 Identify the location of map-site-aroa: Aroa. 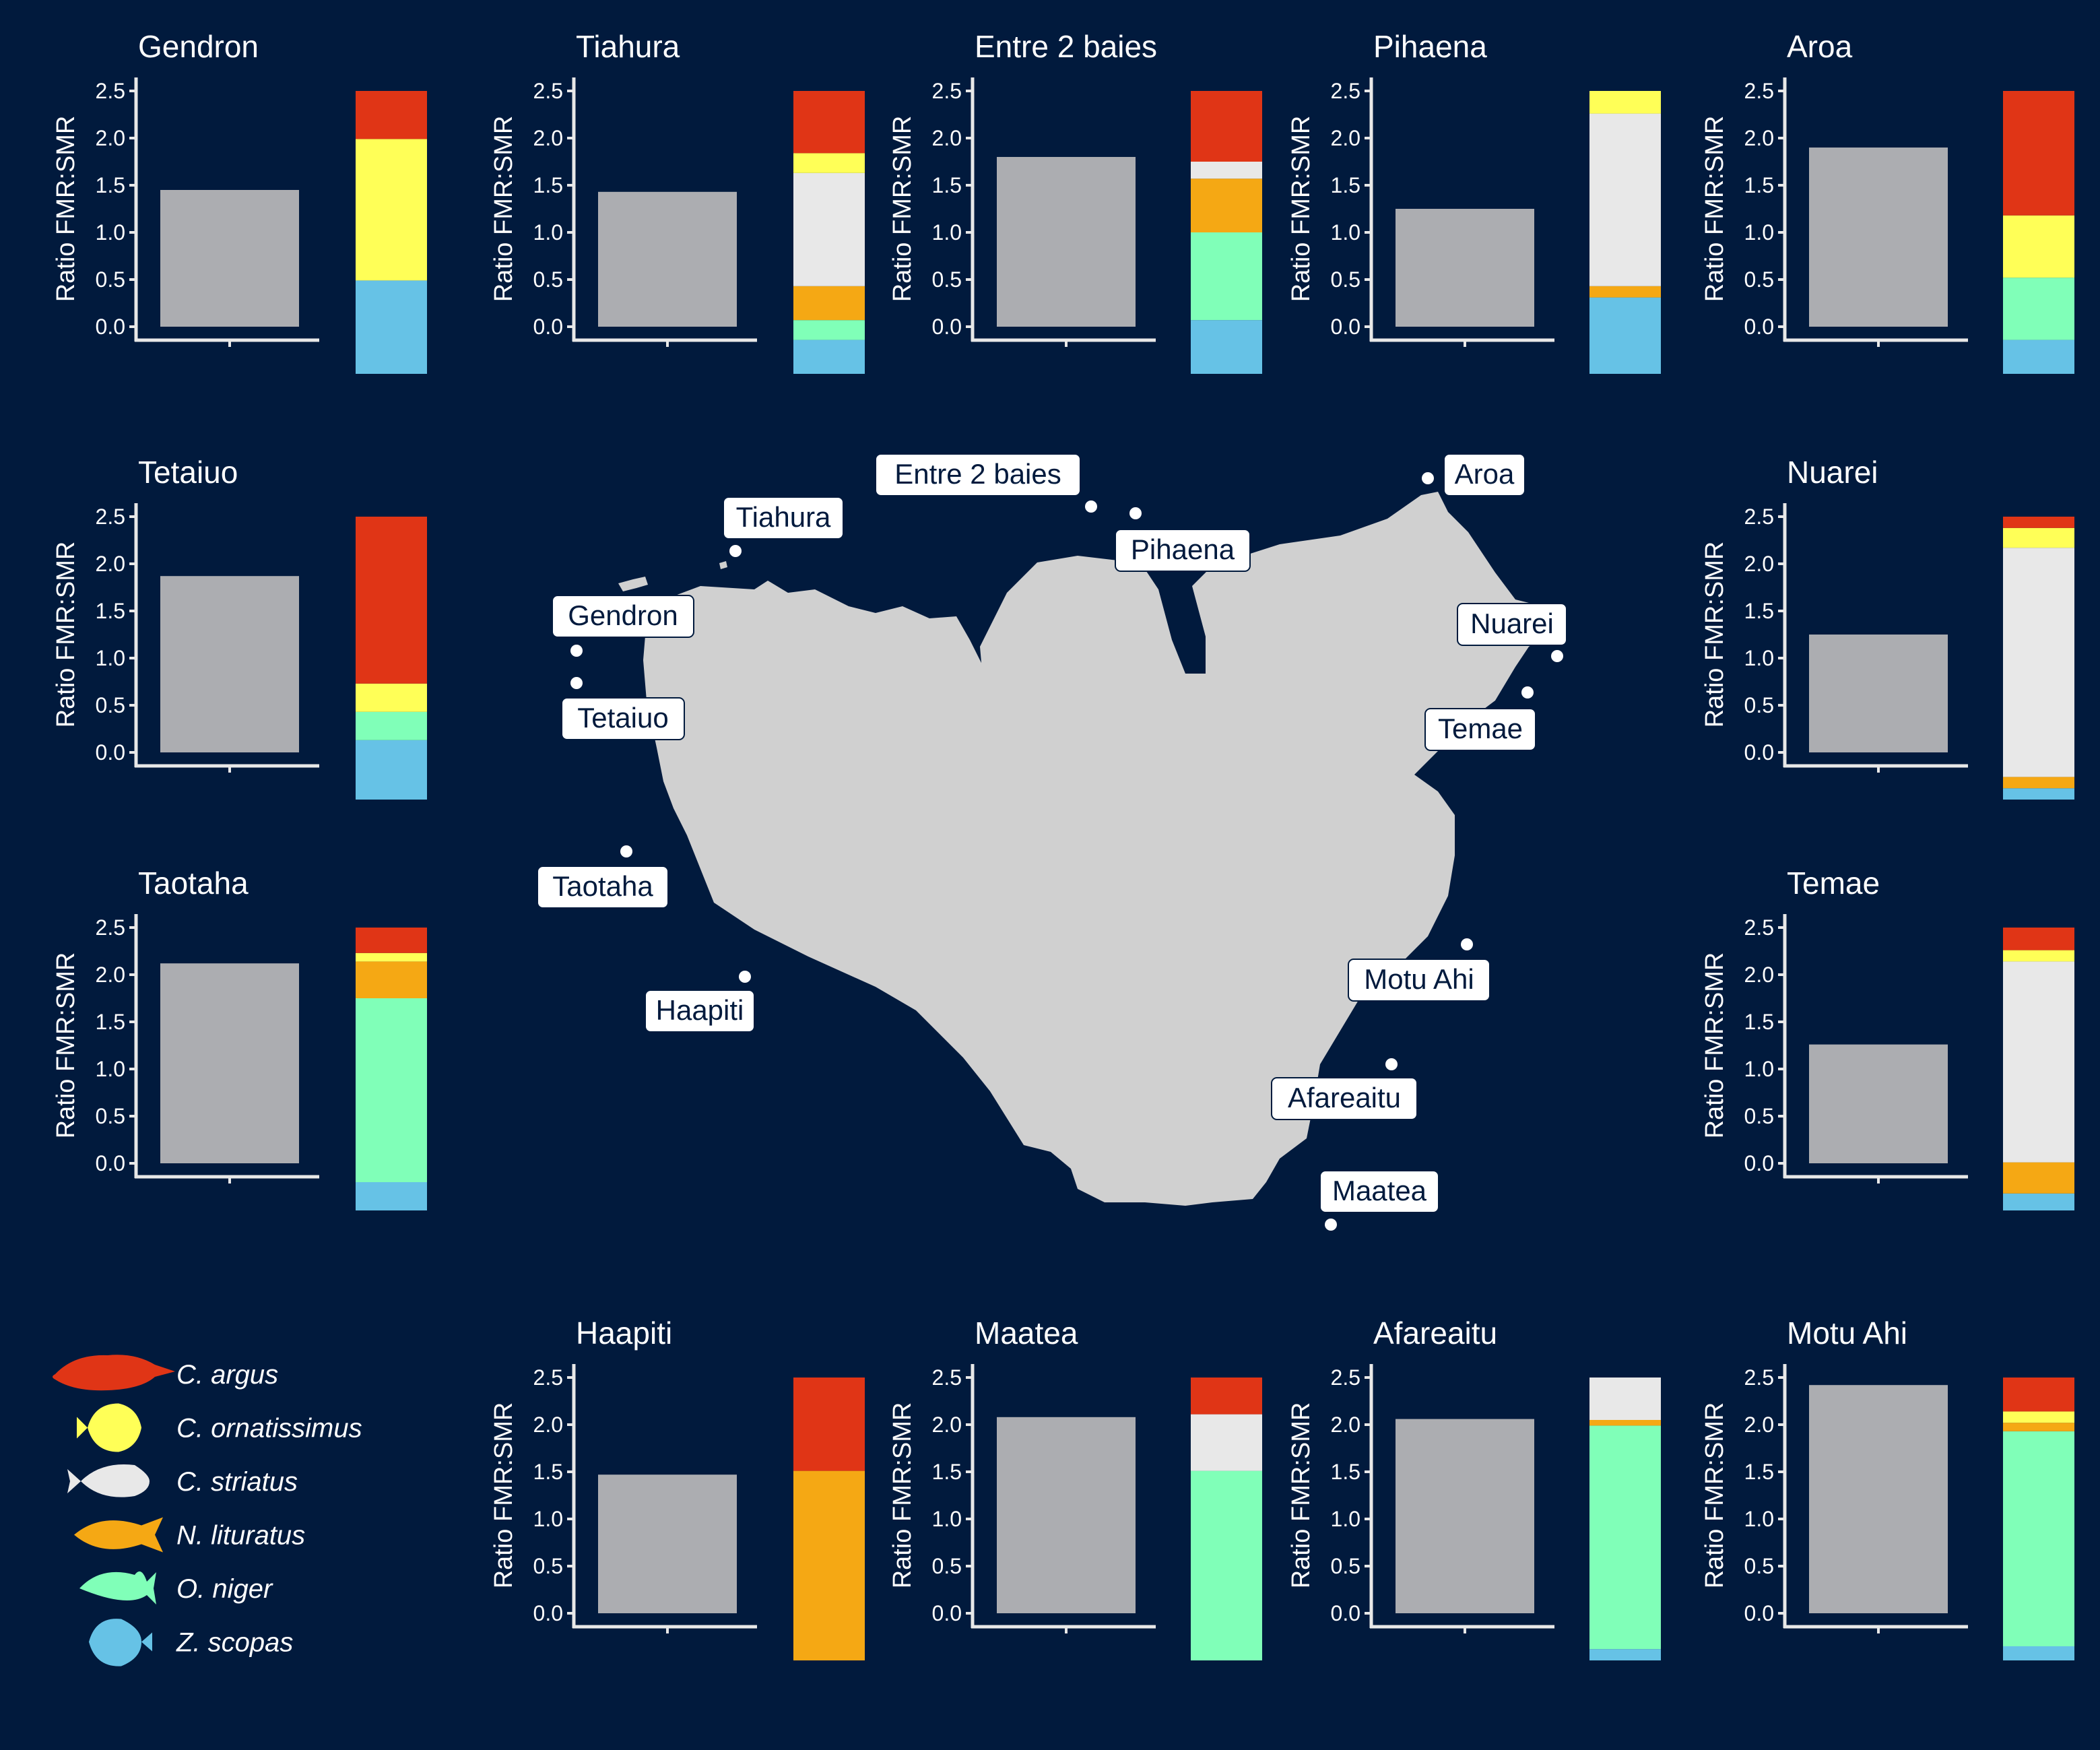
(1473, 474).